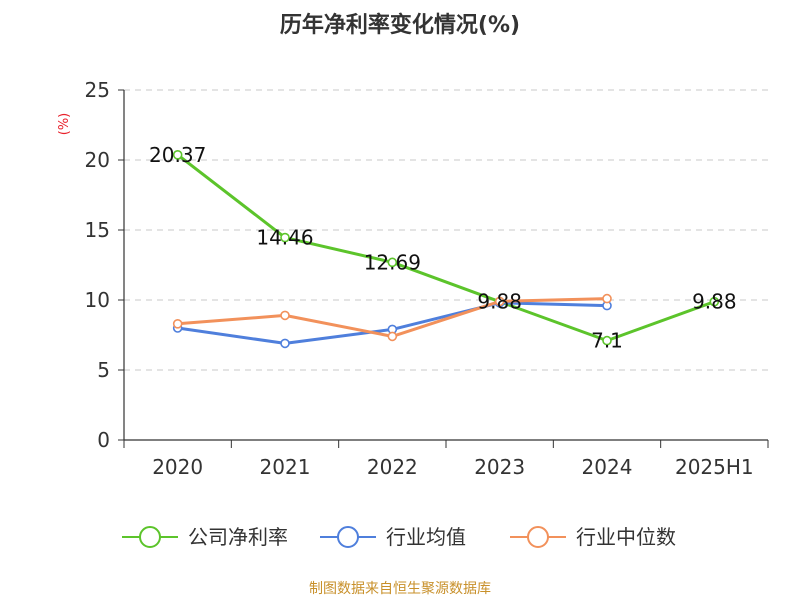 This screenshot has width=800, height=604. I want to click on y-tick-label: 20, so click(97, 160).